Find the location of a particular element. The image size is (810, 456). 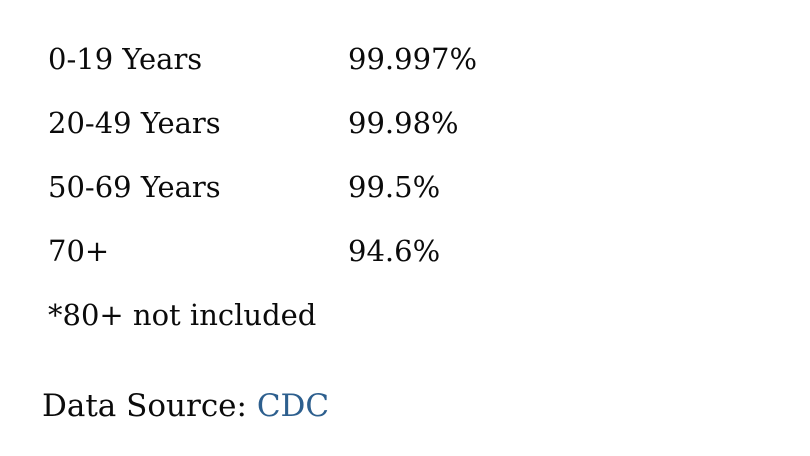

survival-rate-value: 99.5% is located at coordinates (394, 187).